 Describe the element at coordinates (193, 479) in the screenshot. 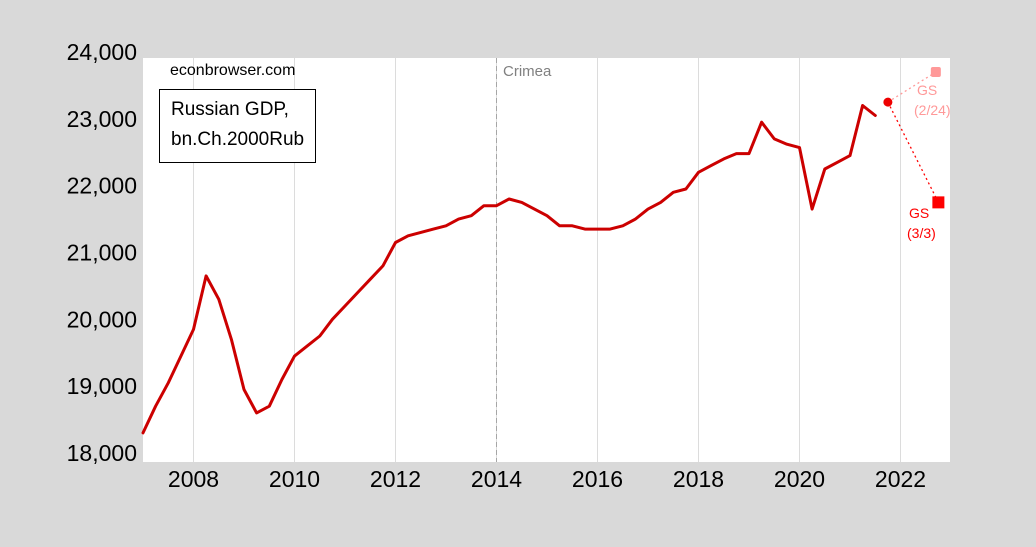

I see `x-tick-label-2008: 2008` at that location.